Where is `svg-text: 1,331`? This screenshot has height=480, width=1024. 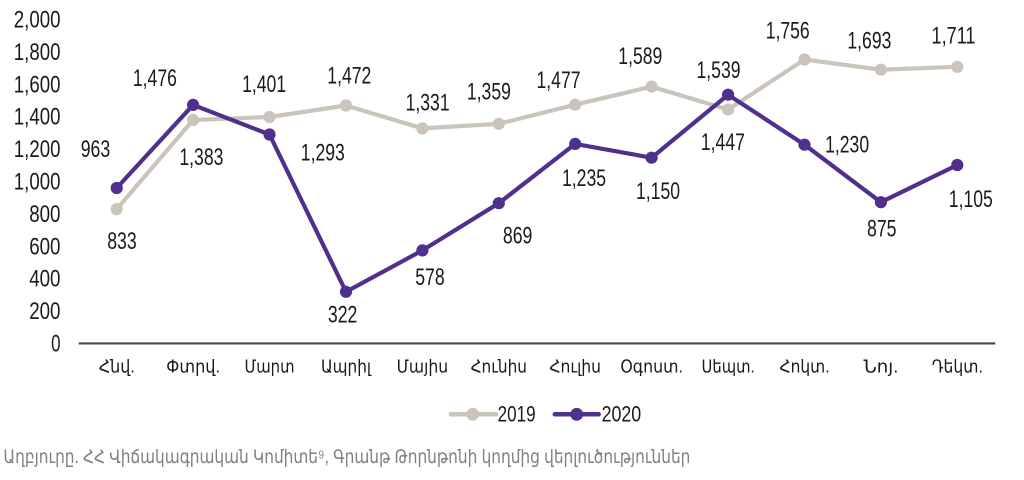 svg-text: 1,331 is located at coordinates (428, 103).